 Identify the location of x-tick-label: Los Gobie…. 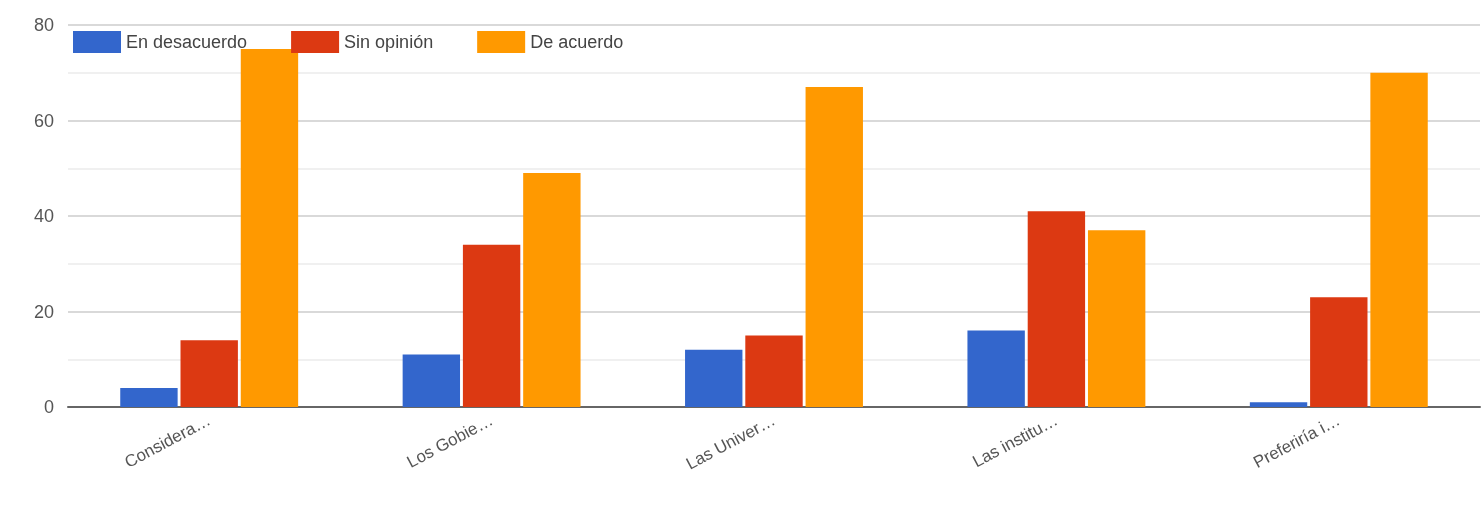
(450, 441).